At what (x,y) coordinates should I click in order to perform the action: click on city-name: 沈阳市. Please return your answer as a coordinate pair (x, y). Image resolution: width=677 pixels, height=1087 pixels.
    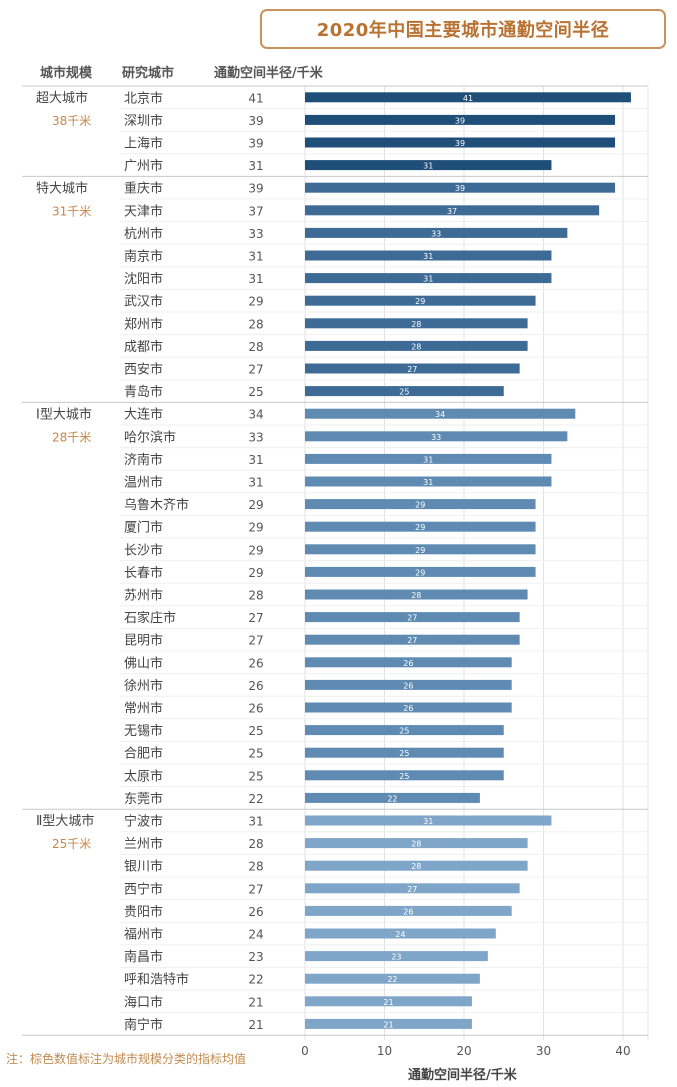
    Looking at the image, I should click on (143, 279).